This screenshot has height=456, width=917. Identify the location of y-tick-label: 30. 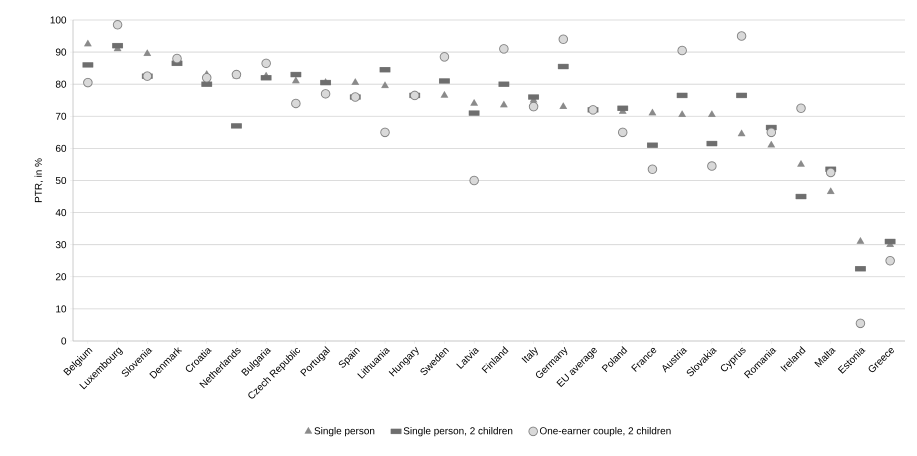
(61, 244).